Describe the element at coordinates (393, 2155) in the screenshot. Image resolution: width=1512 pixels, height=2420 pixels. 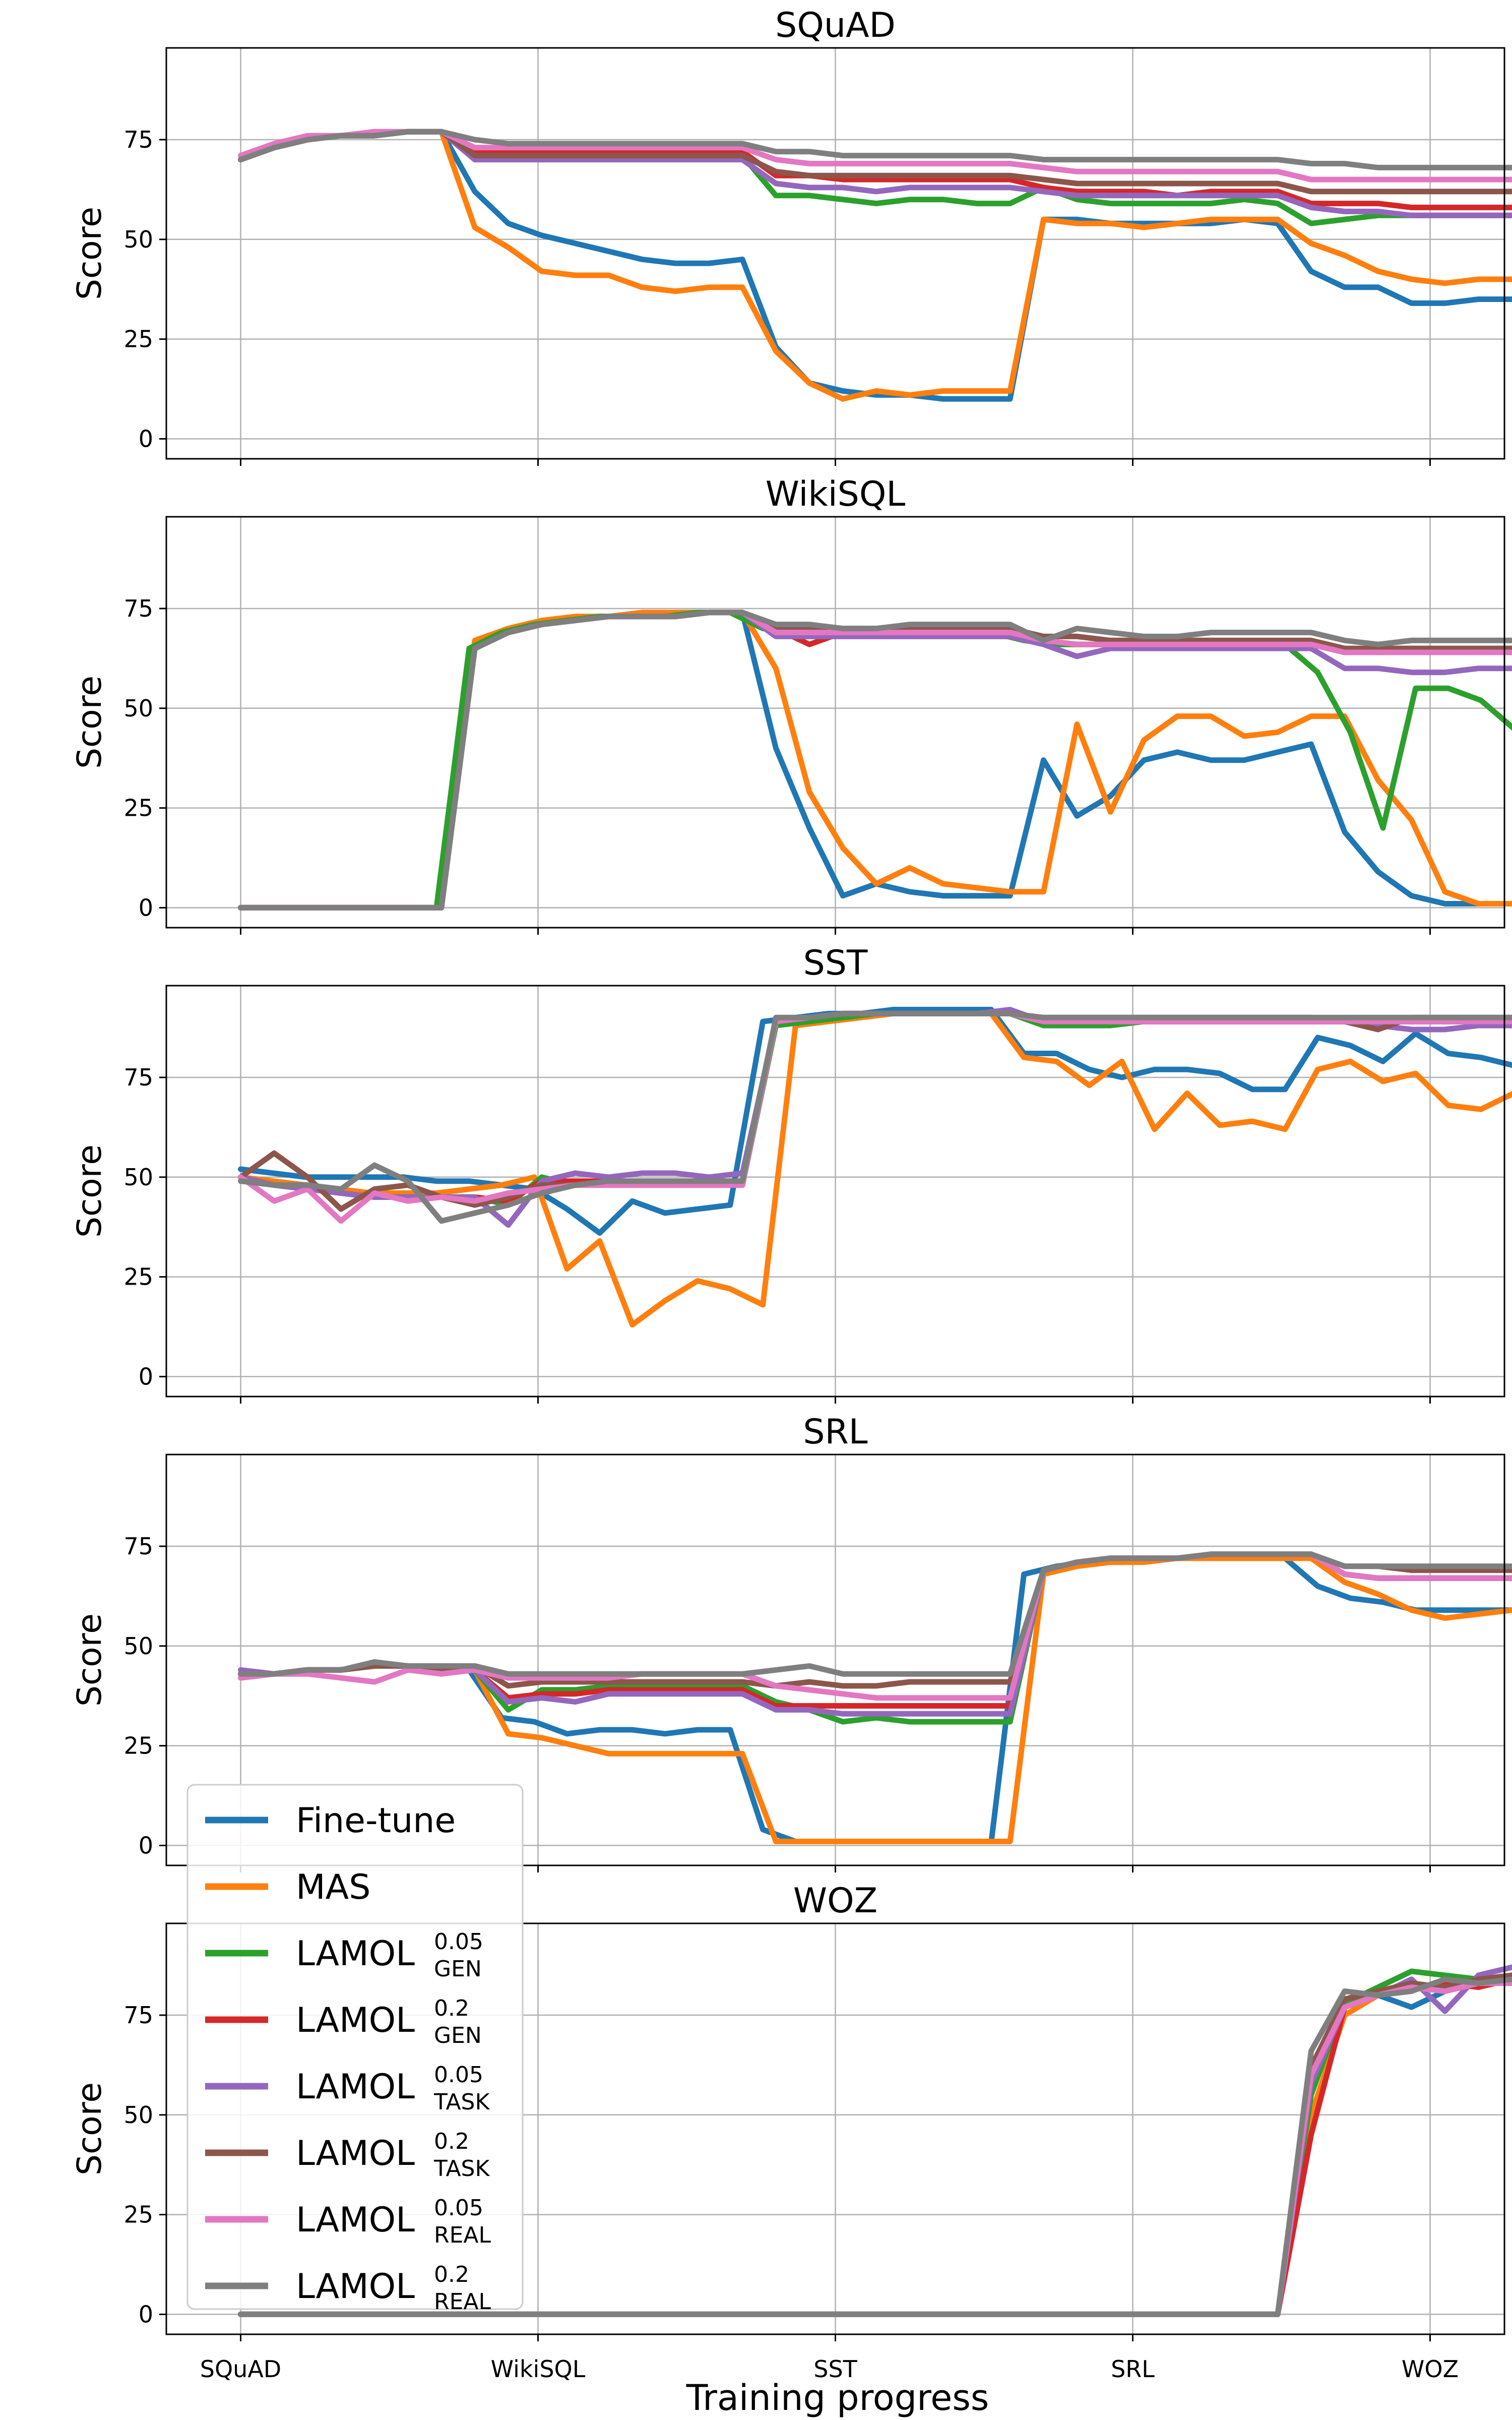
I see `legend-label: LAMOL 0.2 TASK` at that location.